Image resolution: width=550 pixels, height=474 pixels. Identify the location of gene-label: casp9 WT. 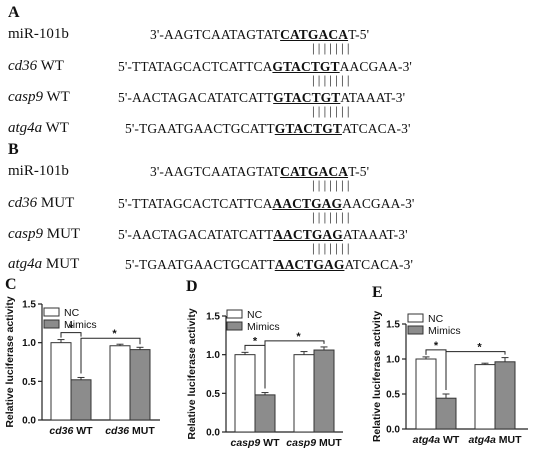
(39, 97).